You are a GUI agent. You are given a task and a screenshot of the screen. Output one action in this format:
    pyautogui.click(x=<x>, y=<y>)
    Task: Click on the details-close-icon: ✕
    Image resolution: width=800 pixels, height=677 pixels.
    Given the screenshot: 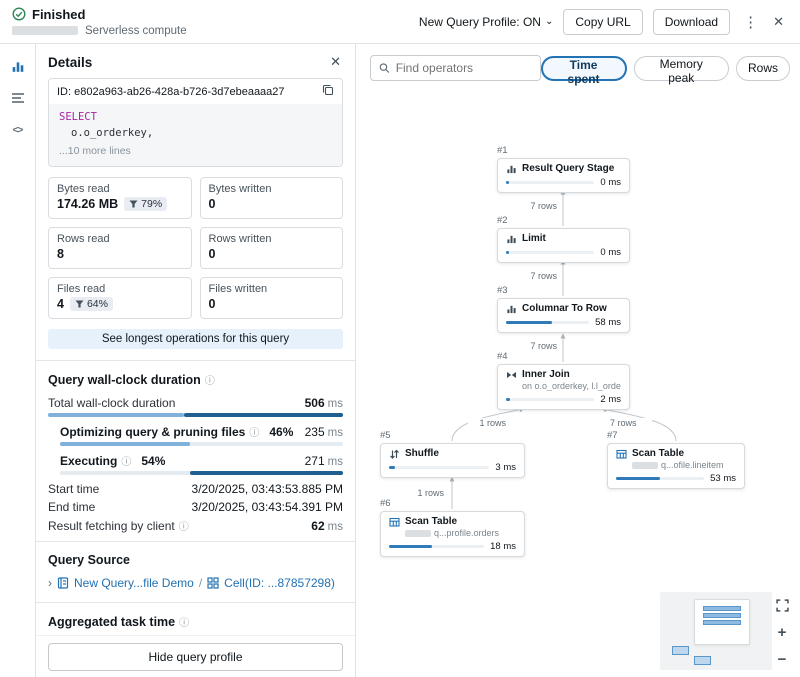 What is the action you would take?
    pyautogui.click(x=335, y=61)
    